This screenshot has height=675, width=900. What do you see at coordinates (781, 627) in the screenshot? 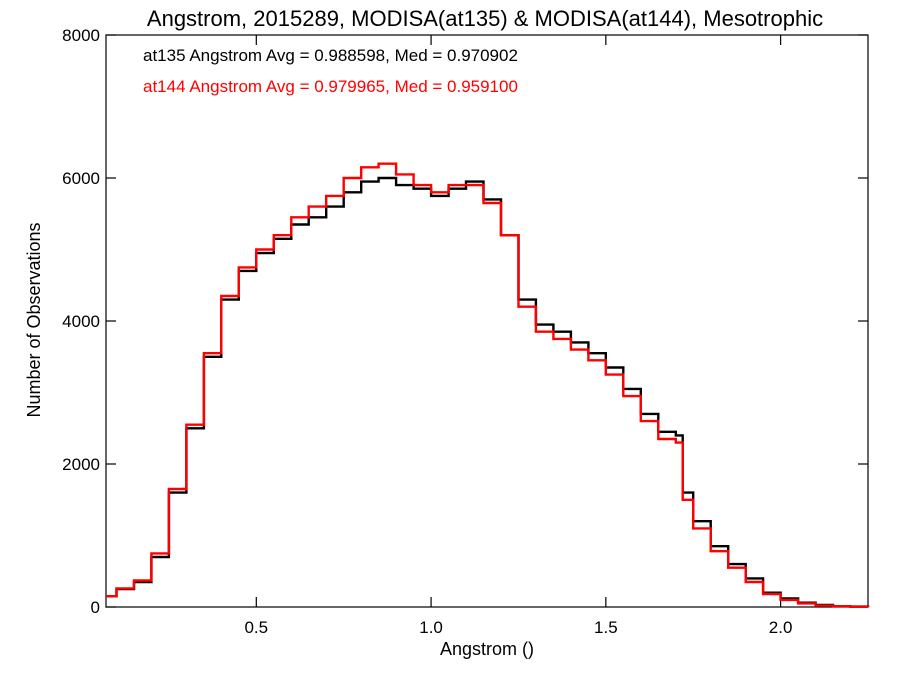
I see `x-tick-label: 2.0` at bounding box center [781, 627].